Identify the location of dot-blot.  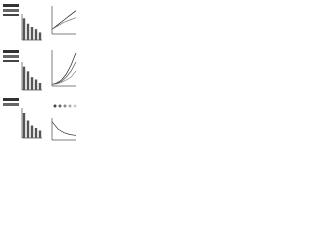
(65, 106).